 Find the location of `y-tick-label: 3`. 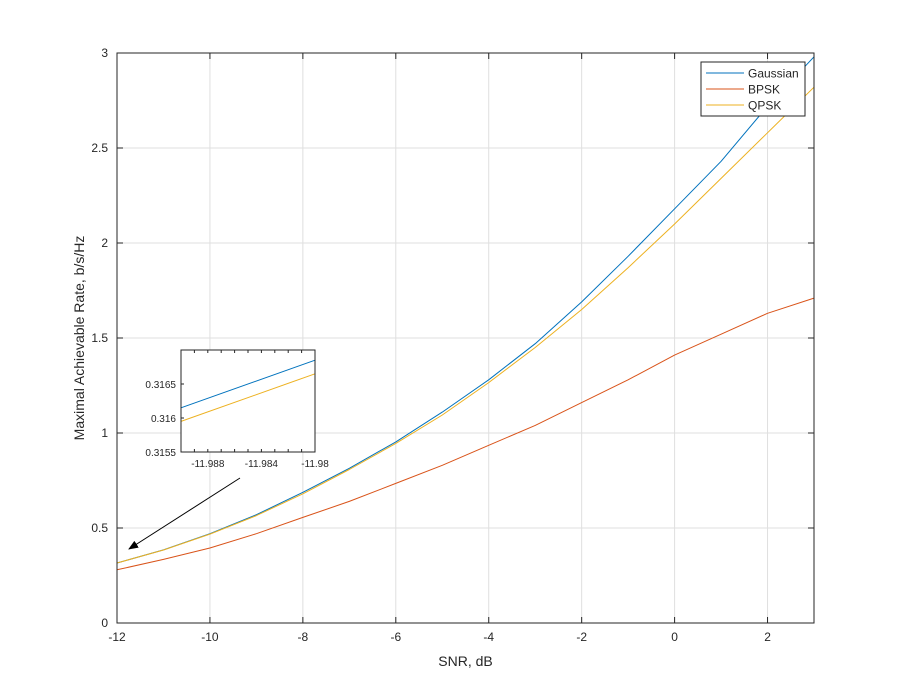

y-tick-label: 3 is located at coordinates (104, 53).